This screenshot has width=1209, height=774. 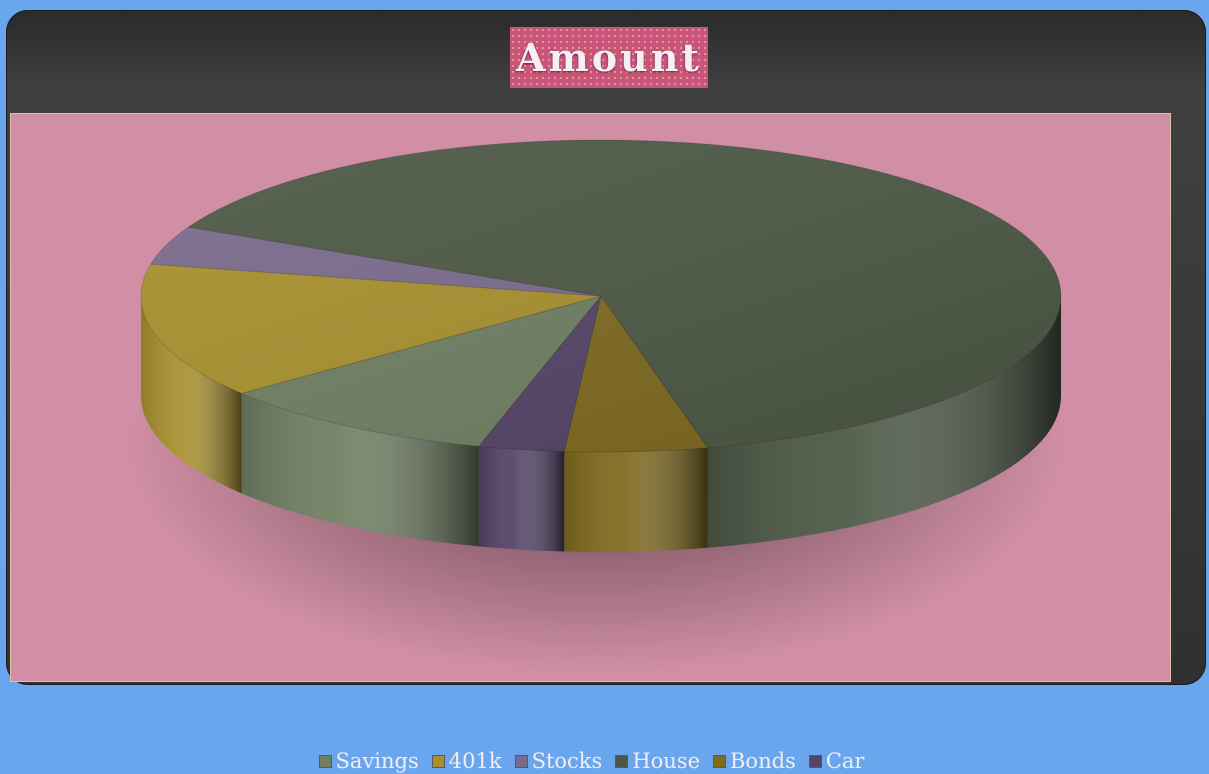 I want to click on legend-item-bonds: Bonds, so click(x=754, y=761).